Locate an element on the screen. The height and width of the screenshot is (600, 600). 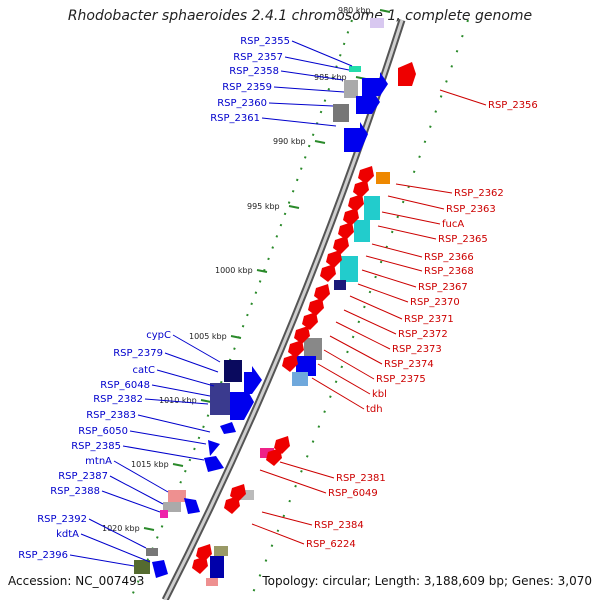
reverse-gene-label: RSP_2373 is located at coordinates (417, 349).